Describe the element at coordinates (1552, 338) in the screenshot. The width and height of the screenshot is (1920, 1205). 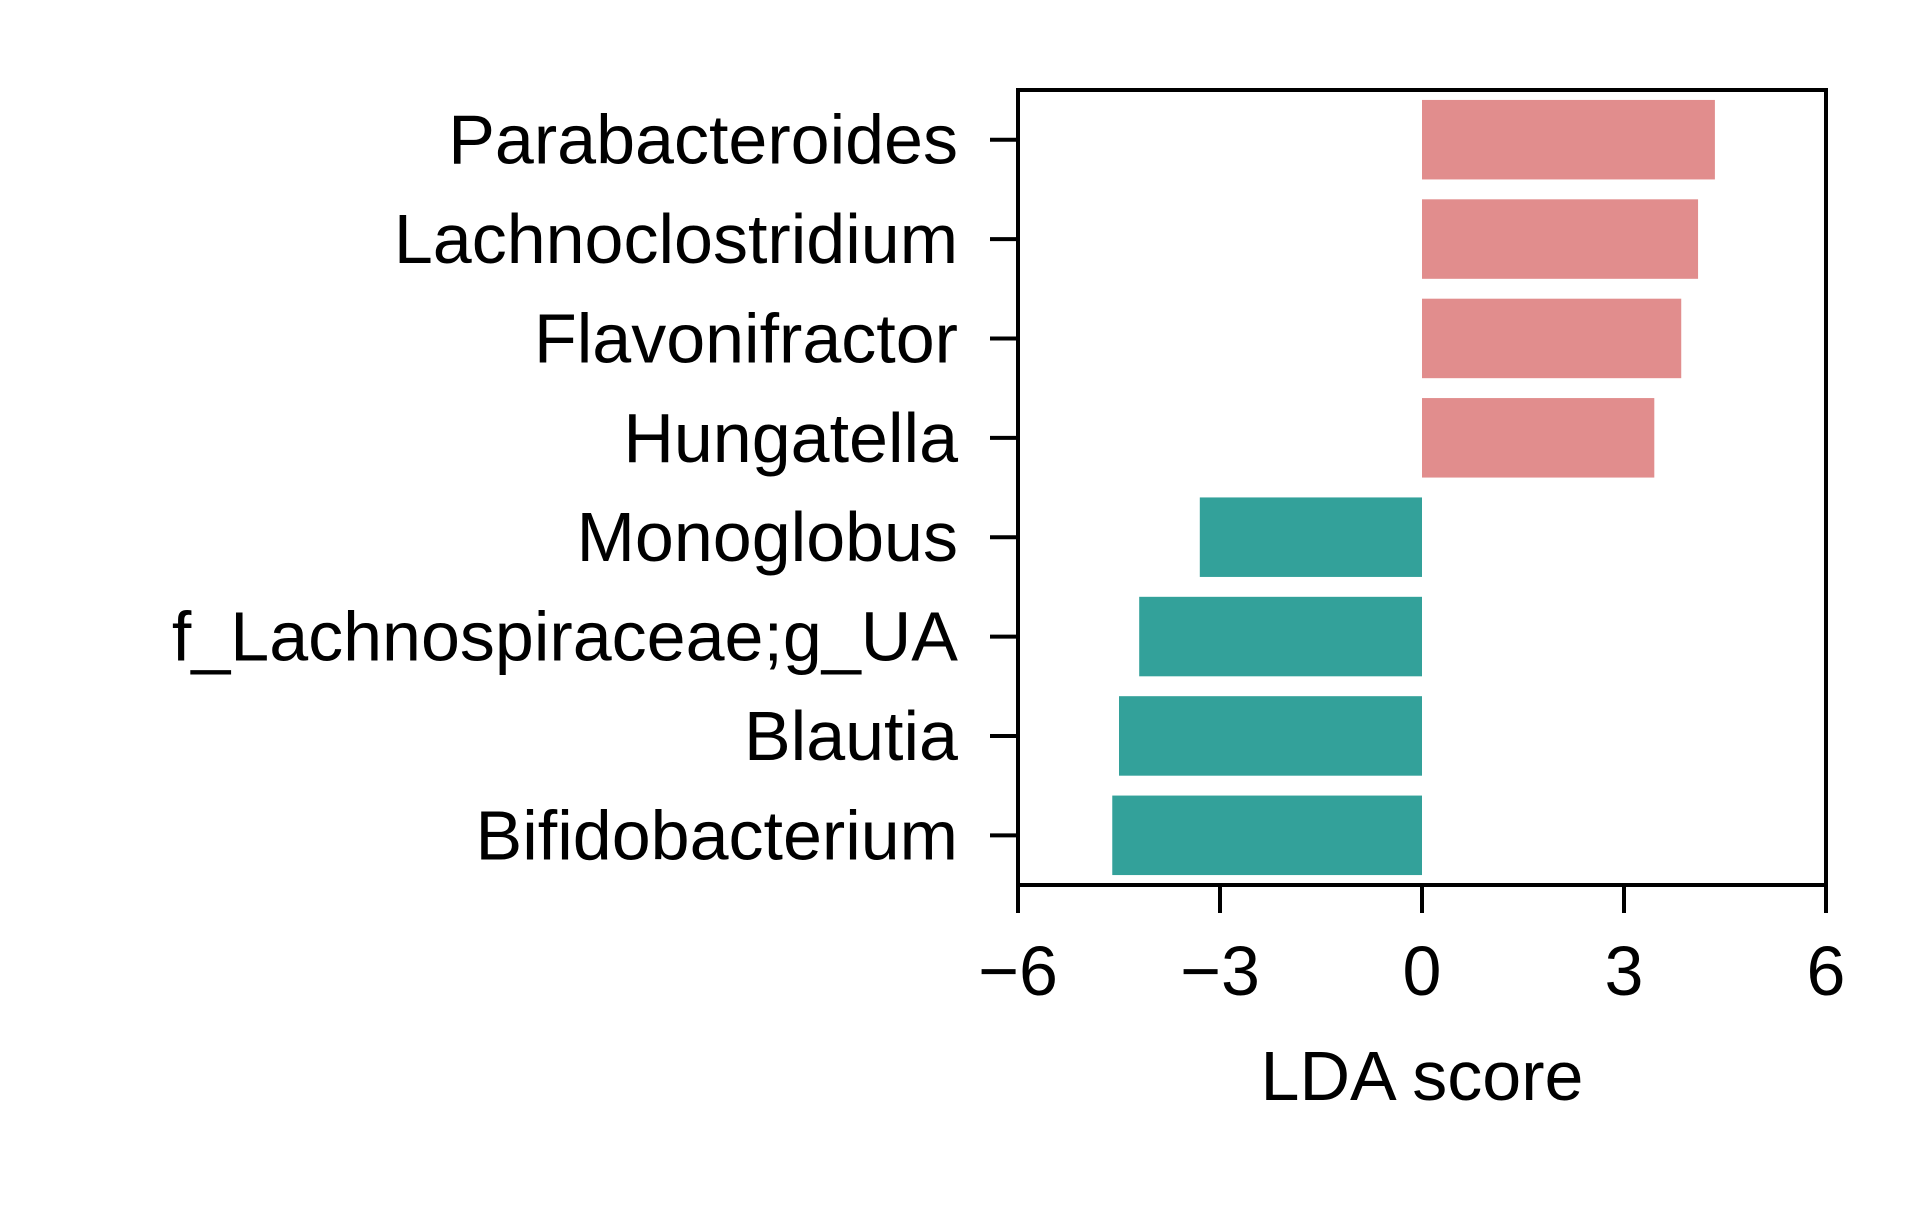
I see `bar-flavonifractor` at that location.